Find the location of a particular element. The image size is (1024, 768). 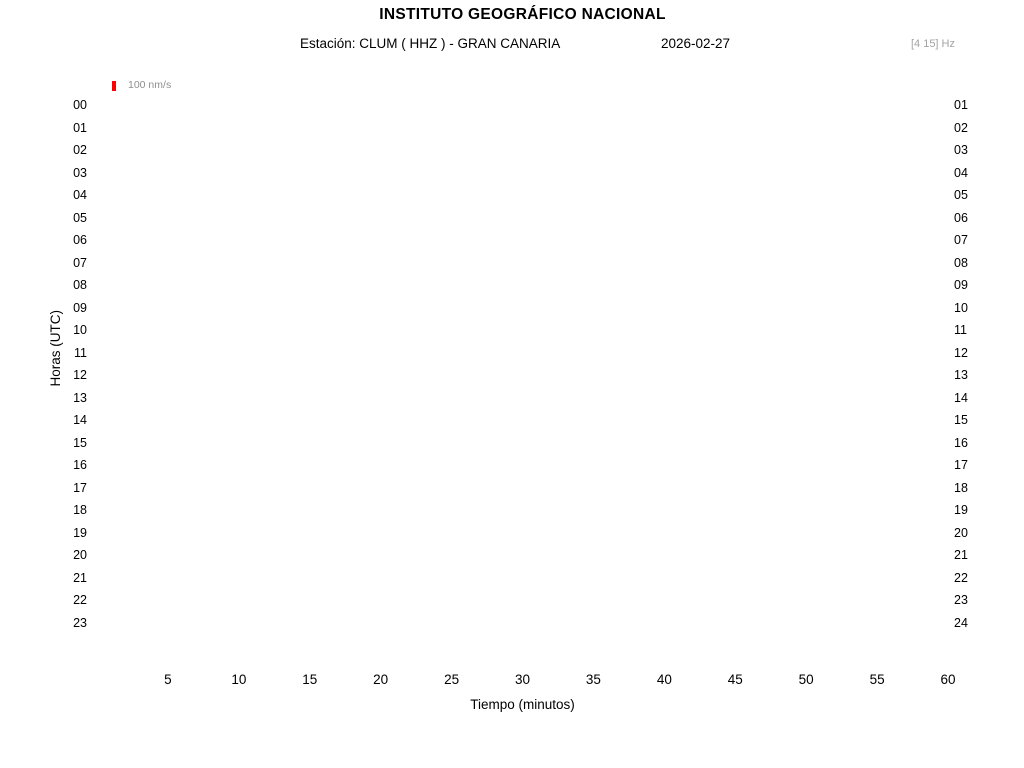

hour-label-right-07: 07 is located at coordinates (961, 240).